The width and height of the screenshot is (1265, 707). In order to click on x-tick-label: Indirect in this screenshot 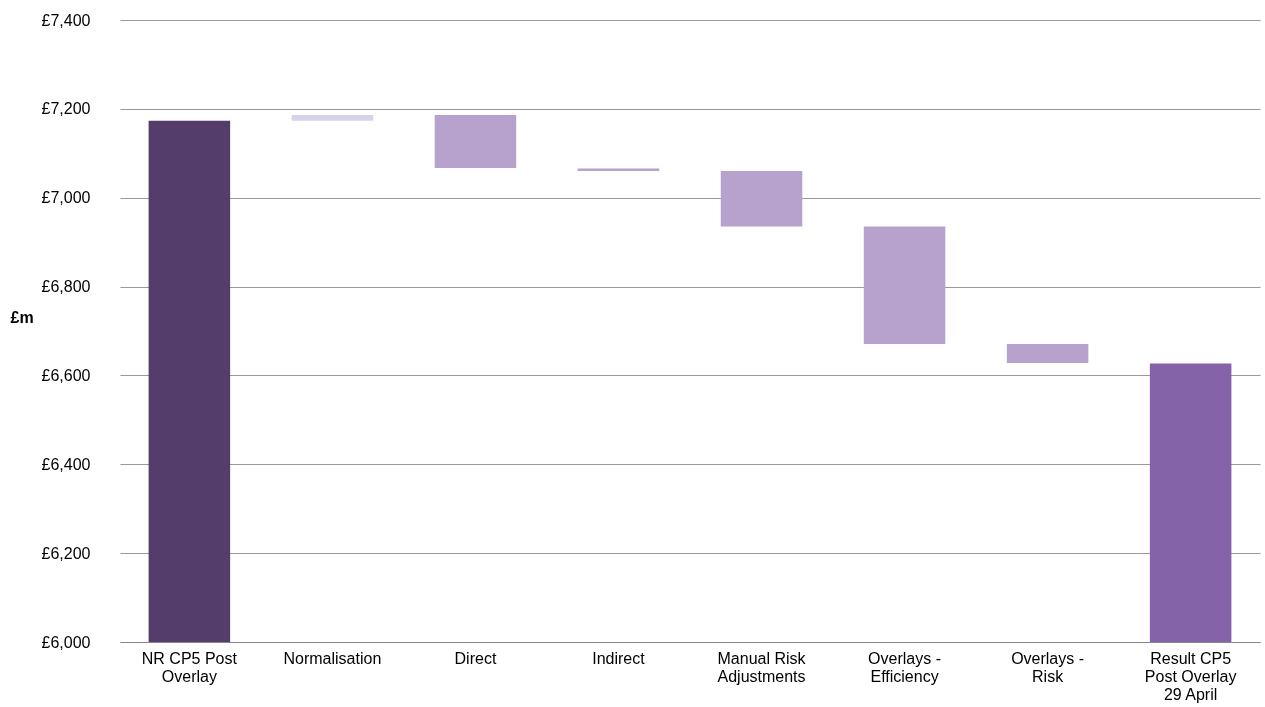, I will do `click(619, 658)`.